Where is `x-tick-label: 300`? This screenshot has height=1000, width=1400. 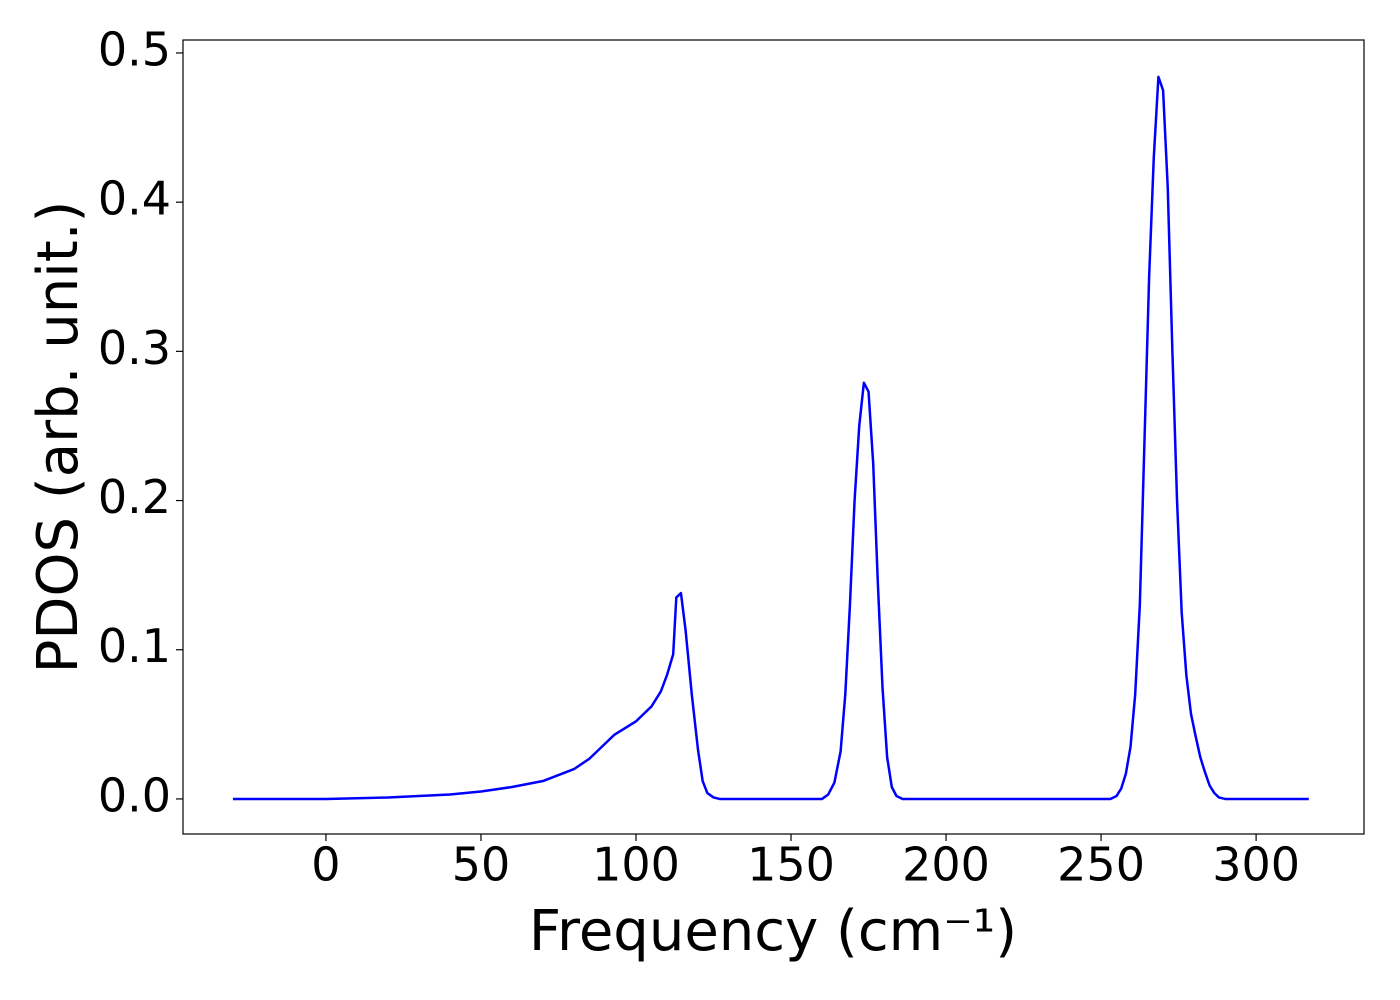
x-tick-label: 300 is located at coordinates (1256, 865).